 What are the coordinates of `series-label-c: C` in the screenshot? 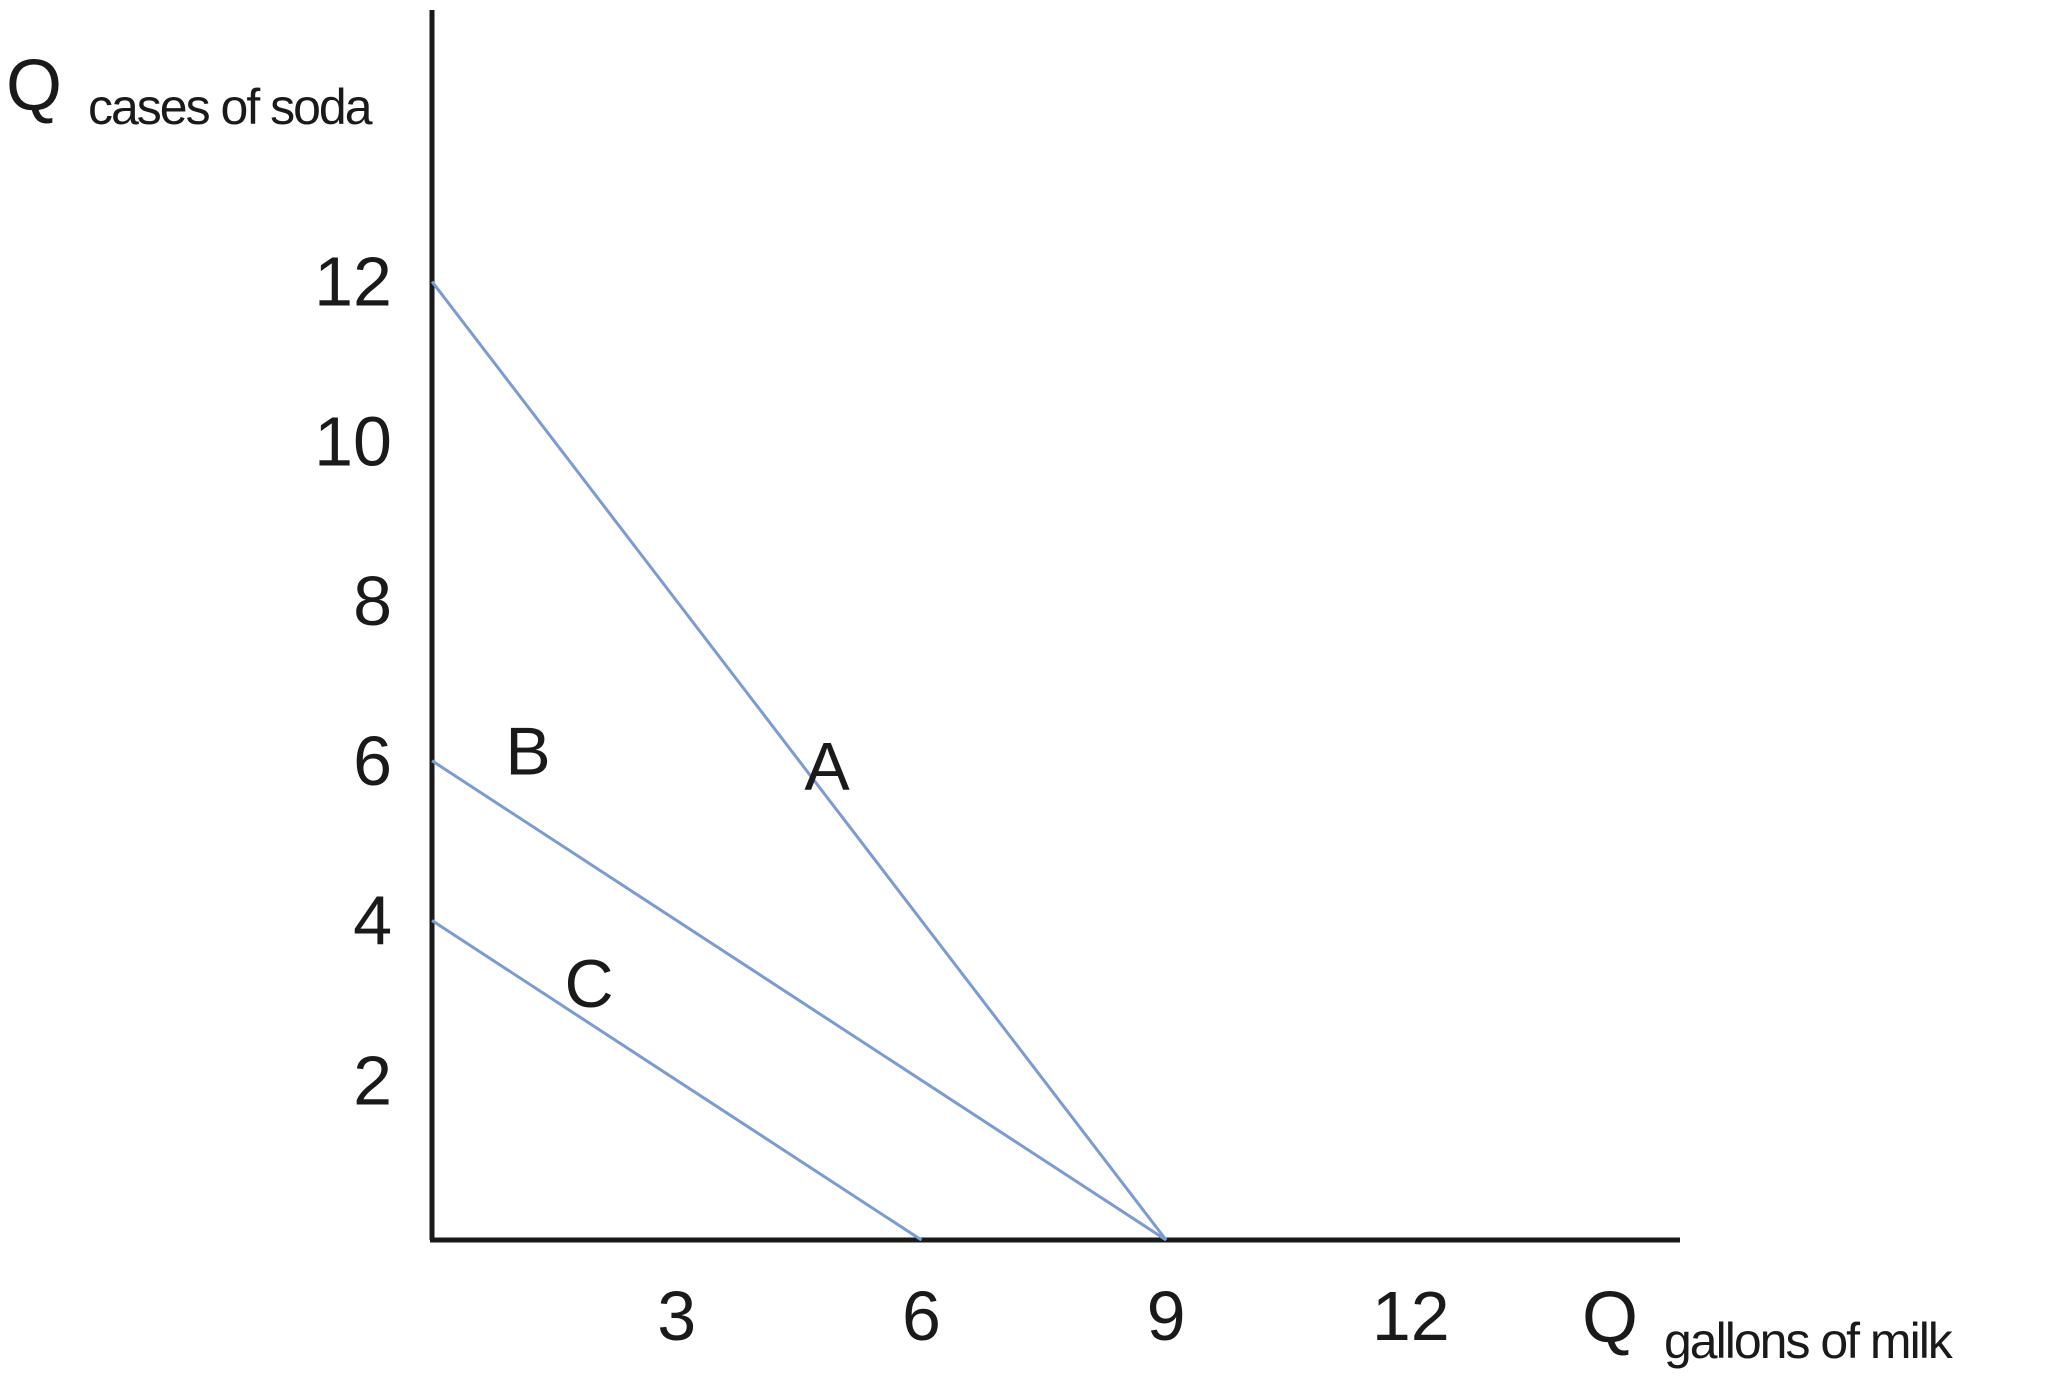 It's located at (588, 984).